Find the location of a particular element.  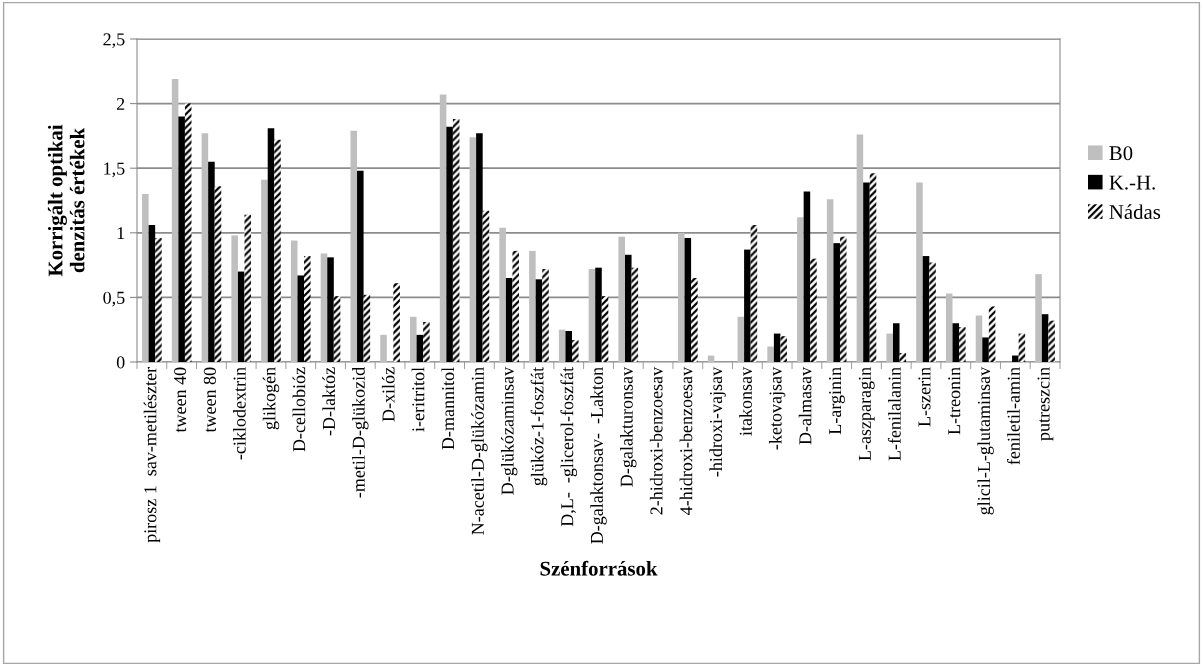

x-tick-label: D-galaktonsav- -Lakton is located at coordinates (598, 455).